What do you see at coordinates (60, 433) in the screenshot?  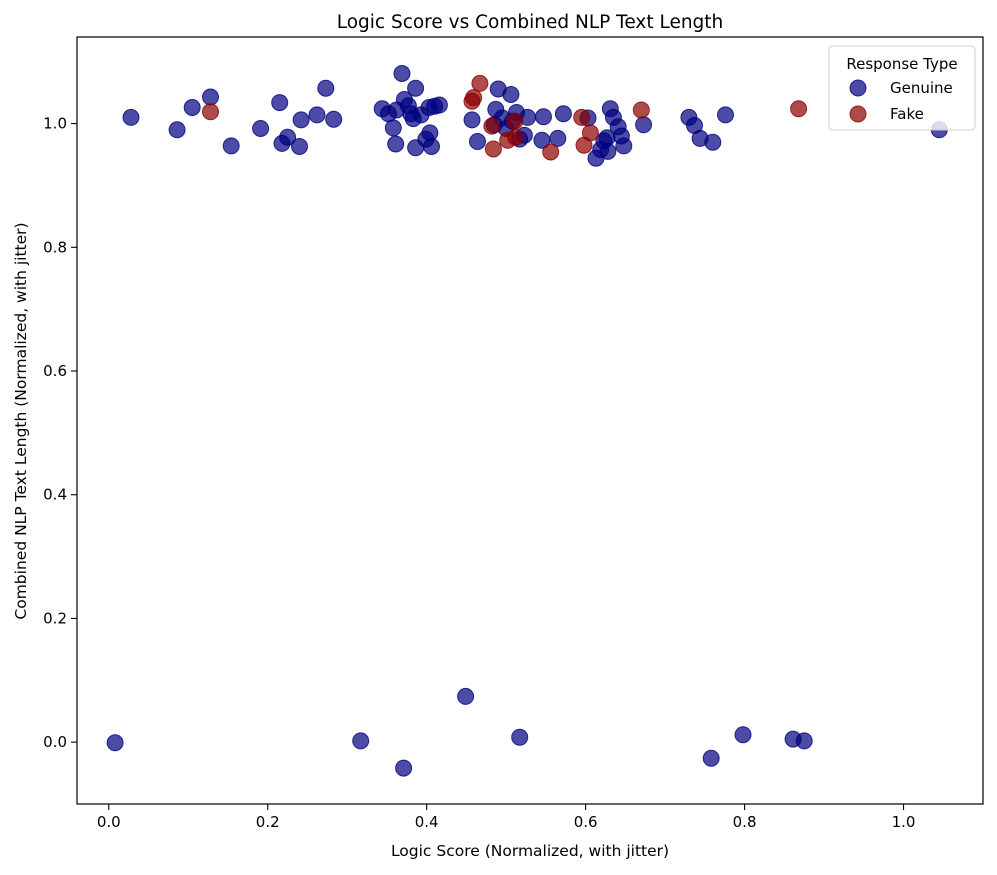 I see `y-axis: 0.0 0.2 0.4 0.6 0.8 1.0` at bounding box center [60, 433].